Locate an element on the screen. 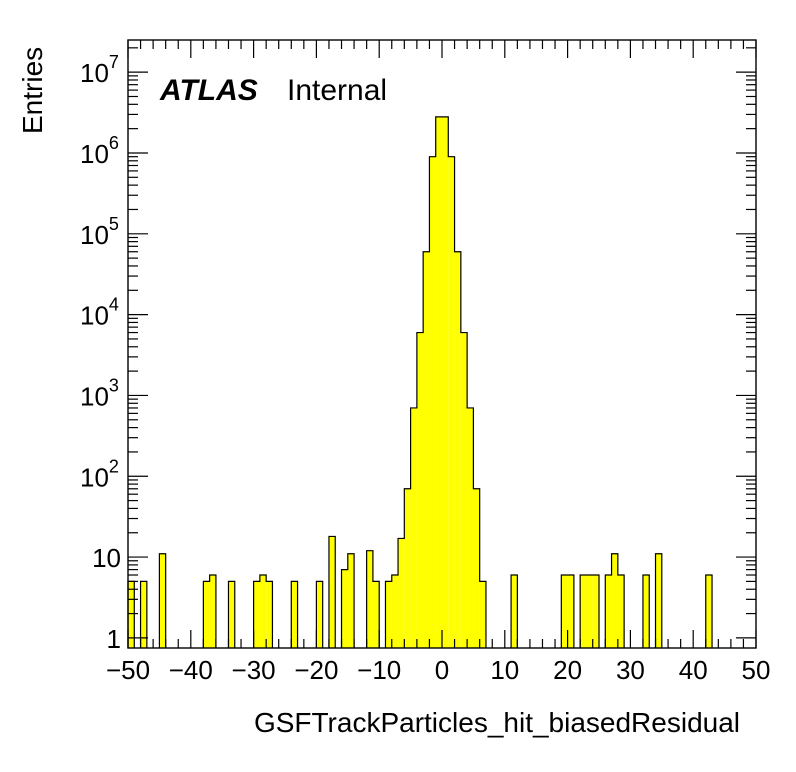 The image size is (796, 772). atlas-label: ATLAS is located at coordinates (208, 90).